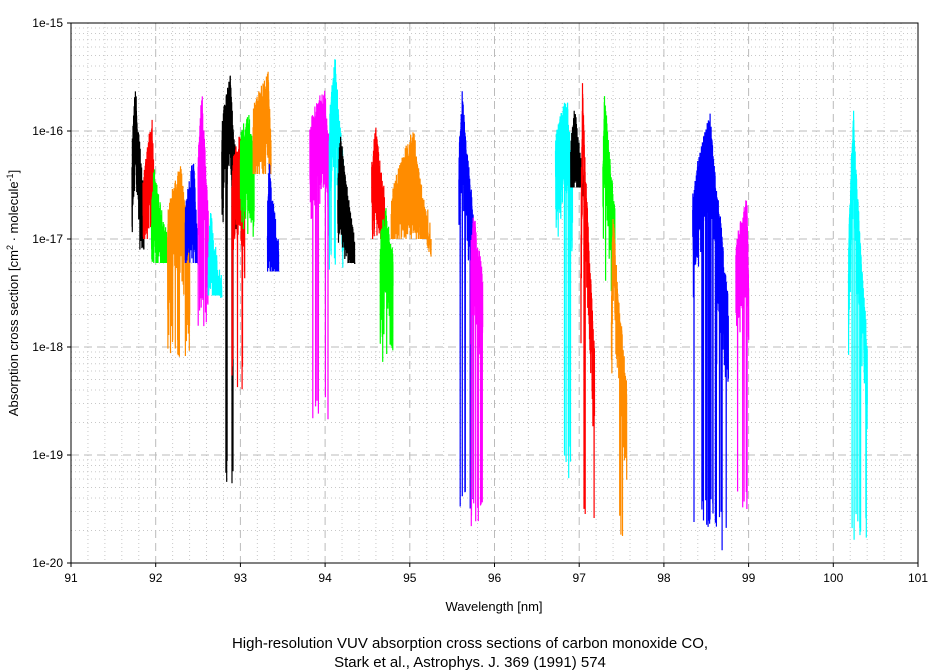 This screenshot has height=672, width=940. Describe the element at coordinates (47, 239) in the screenshot. I see `y-tick-label: 1e-17` at that location.